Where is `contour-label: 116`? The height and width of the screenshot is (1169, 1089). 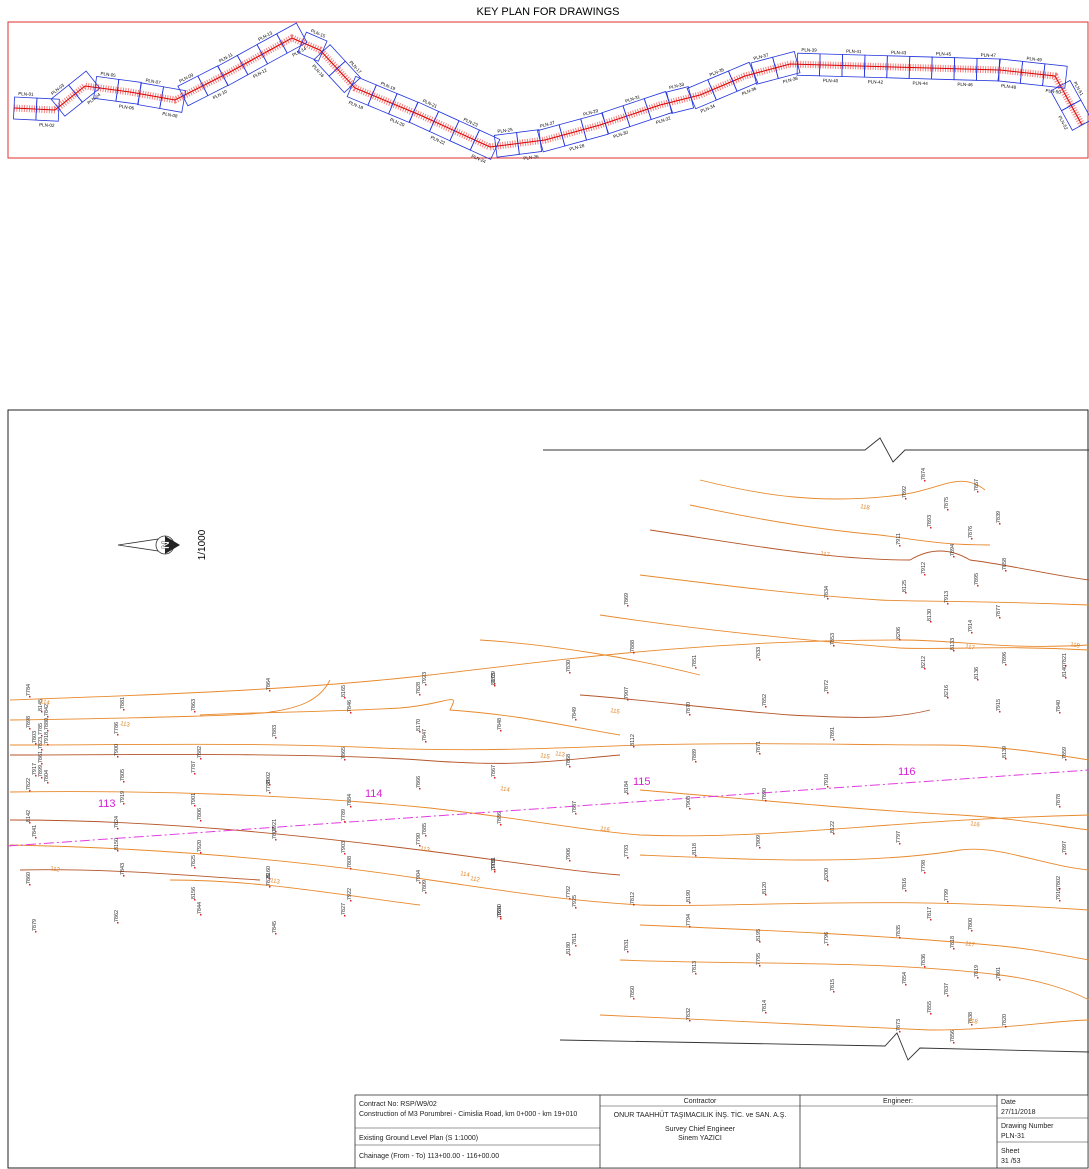
contour-label: 116 is located at coordinates (605, 830).